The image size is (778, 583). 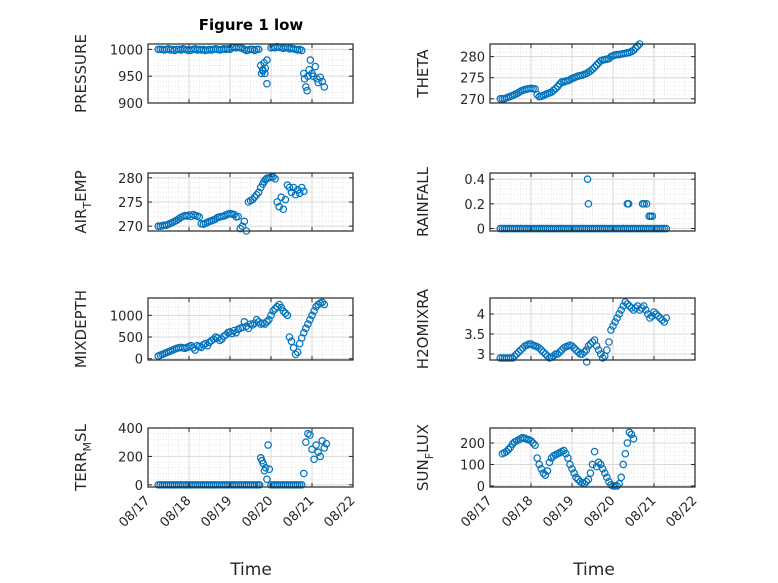 What do you see at coordinates (81, 471) in the screenshot?
I see `y-axis-label-main: TERR` at bounding box center [81, 471].